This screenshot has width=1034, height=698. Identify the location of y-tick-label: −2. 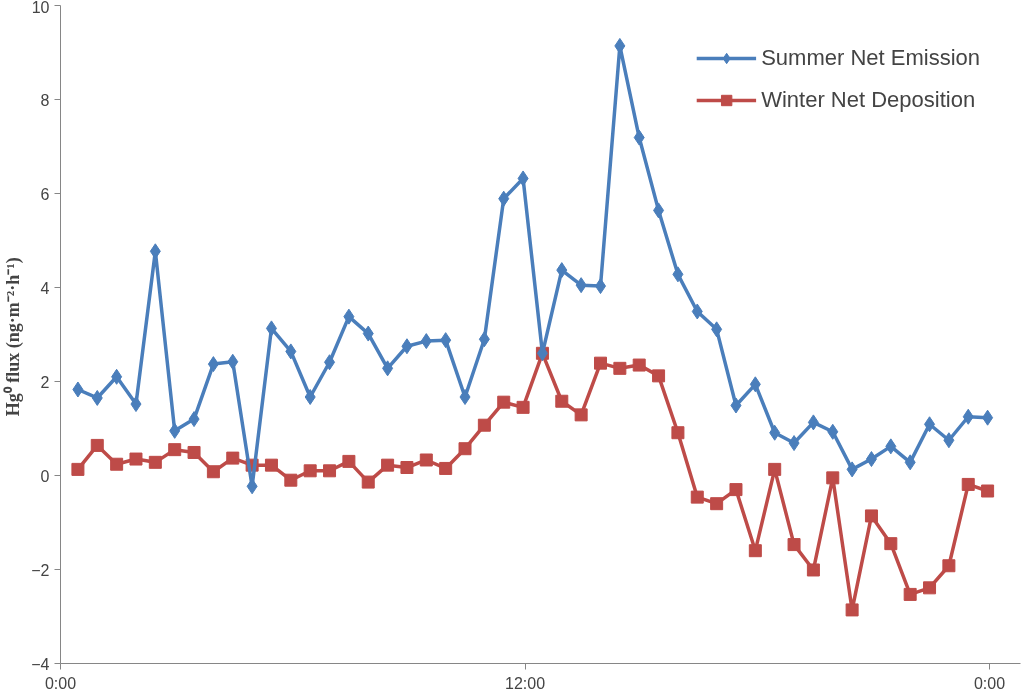
(40, 570).